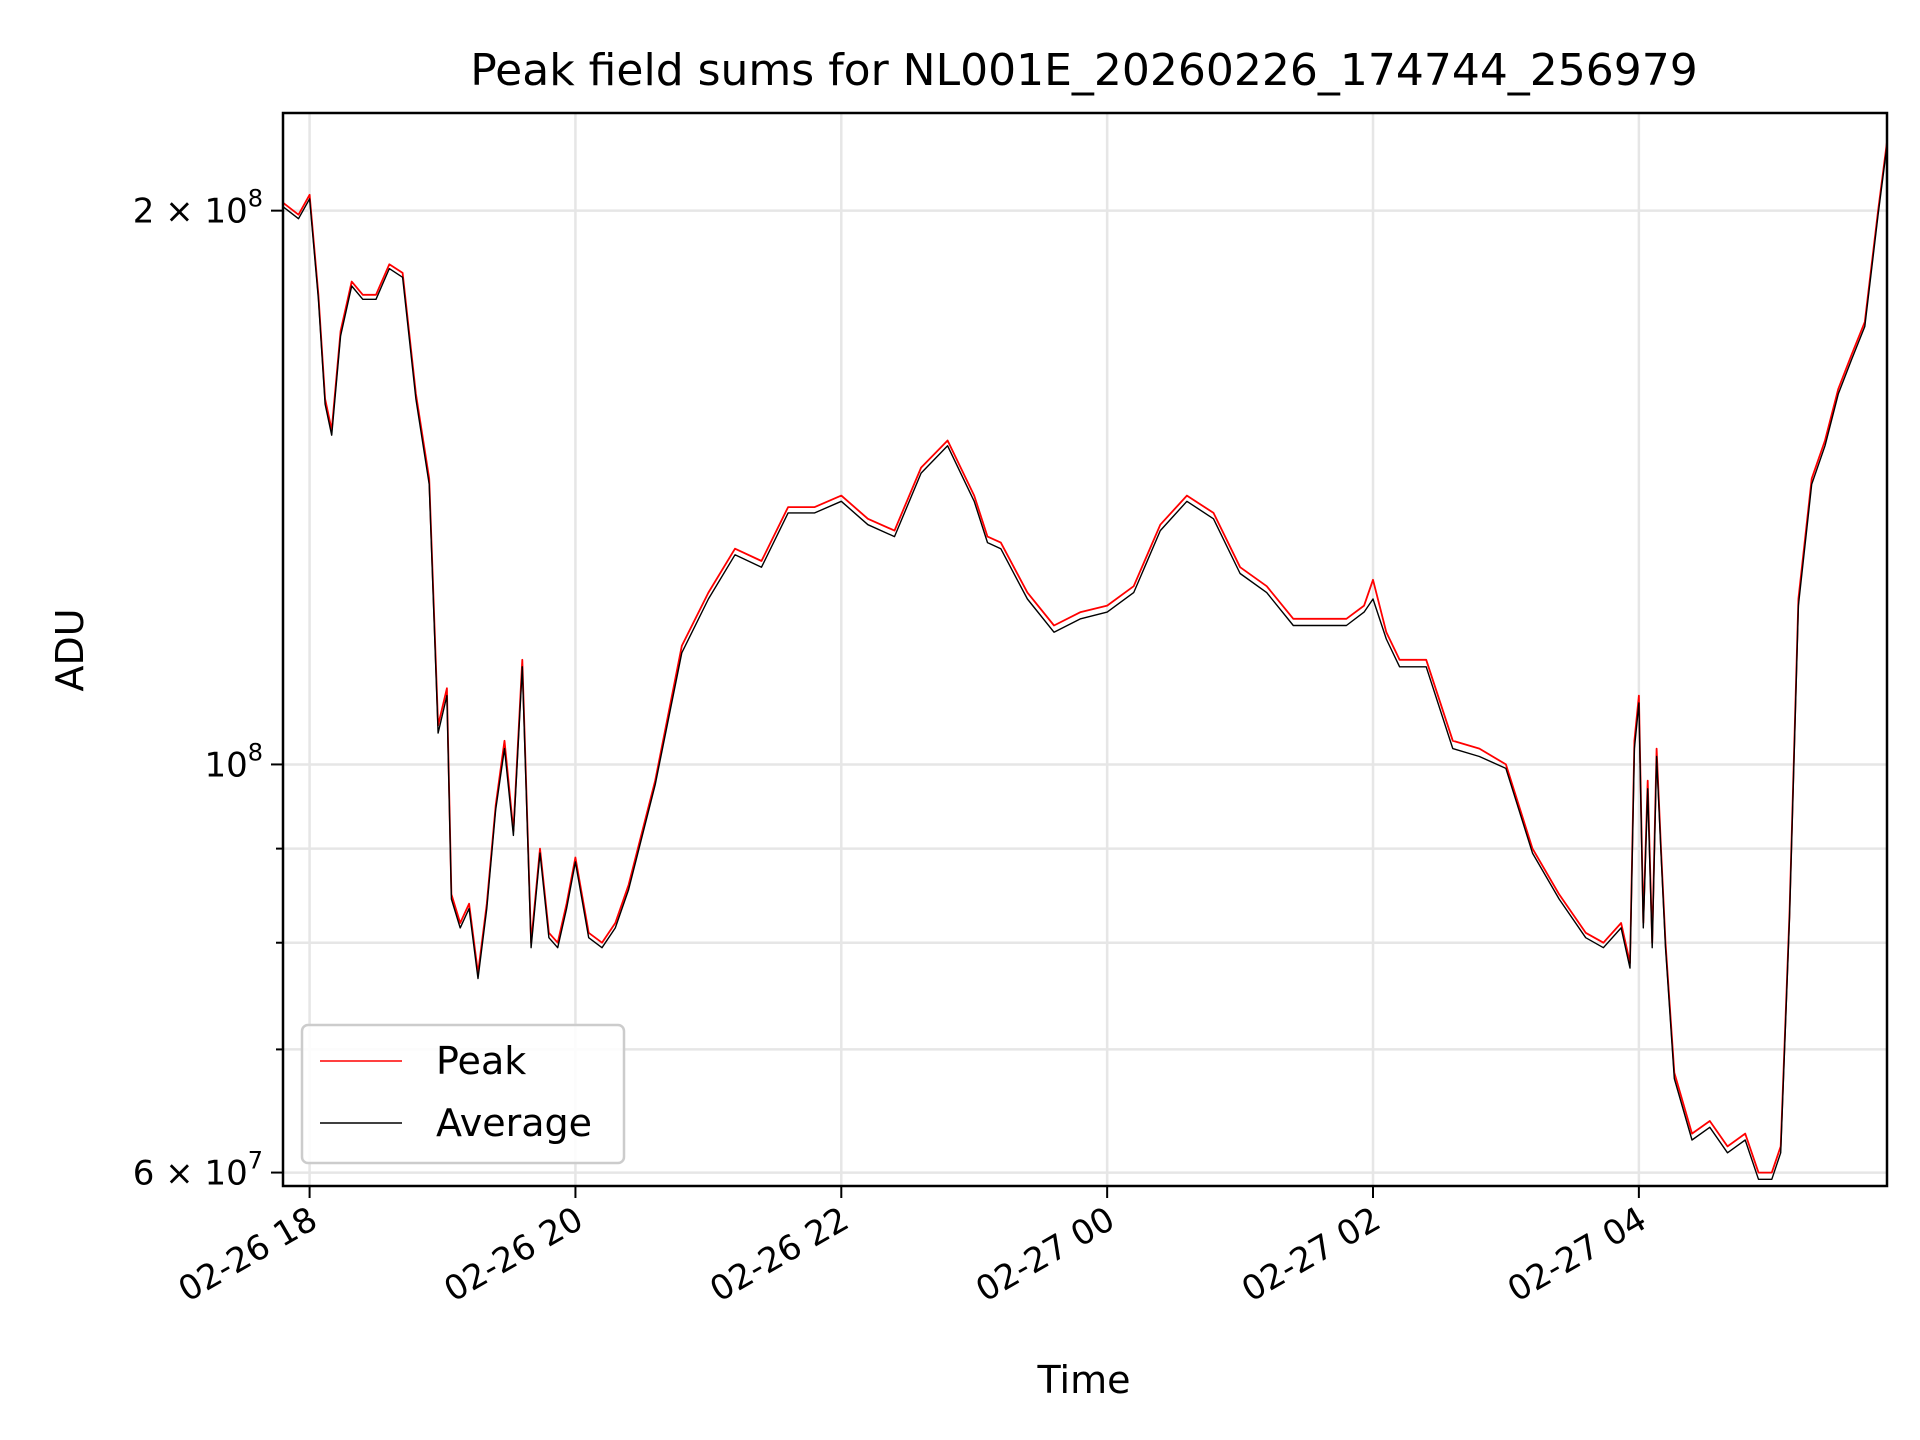  Describe the element at coordinates (198, 1170) in the screenshot. I see `y-tick-label: 6 × 107` at that location.